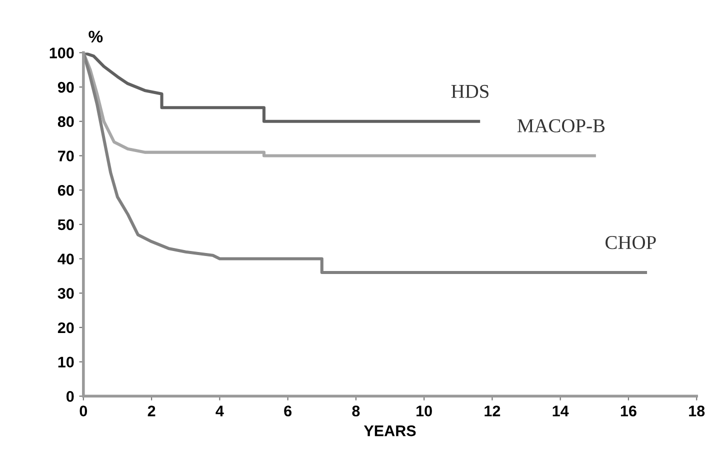  What do you see at coordinates (70, 396) in the screenshot?
I see `y-tick-label: 0` at bounding box center [70, 396].